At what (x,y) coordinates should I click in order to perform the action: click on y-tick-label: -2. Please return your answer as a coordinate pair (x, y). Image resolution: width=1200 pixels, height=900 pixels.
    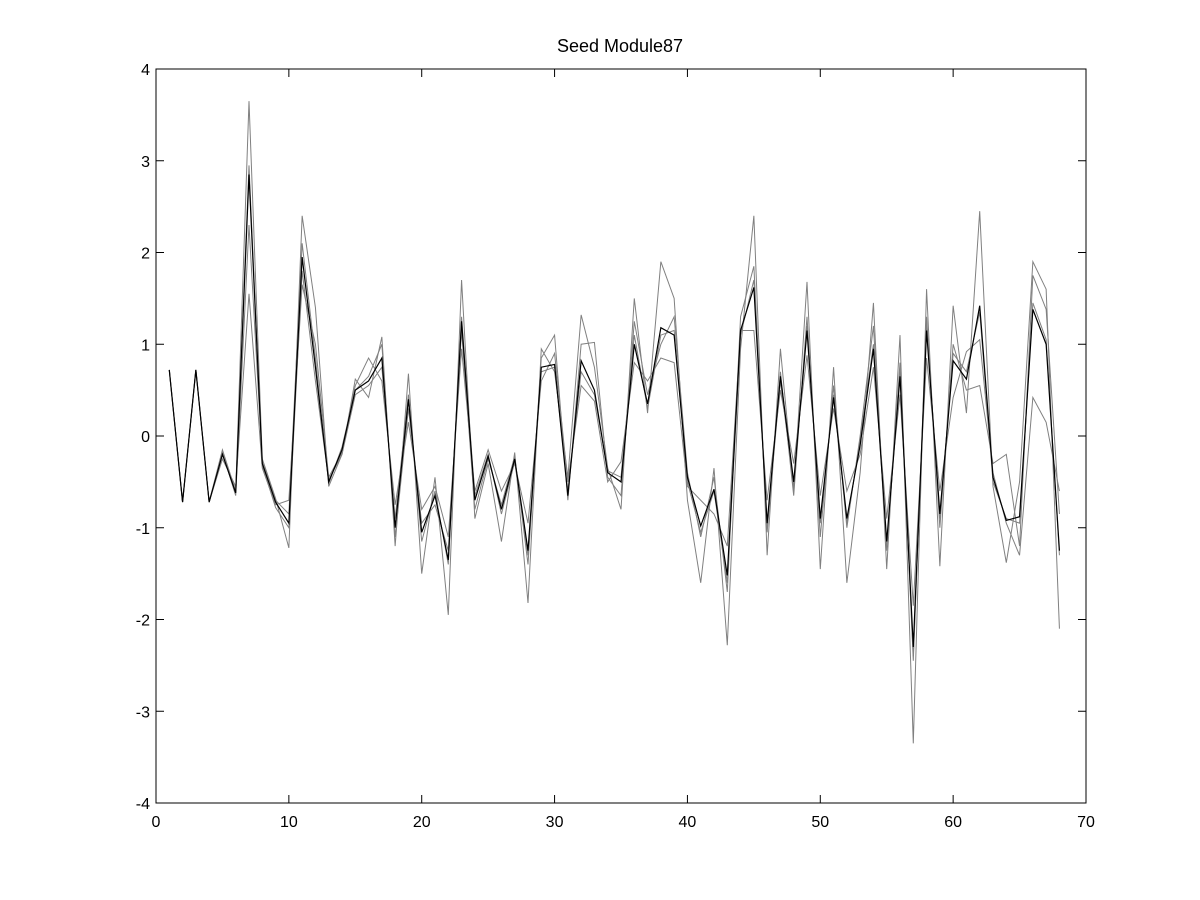
    Looking at the image, I should click on (143, 621).